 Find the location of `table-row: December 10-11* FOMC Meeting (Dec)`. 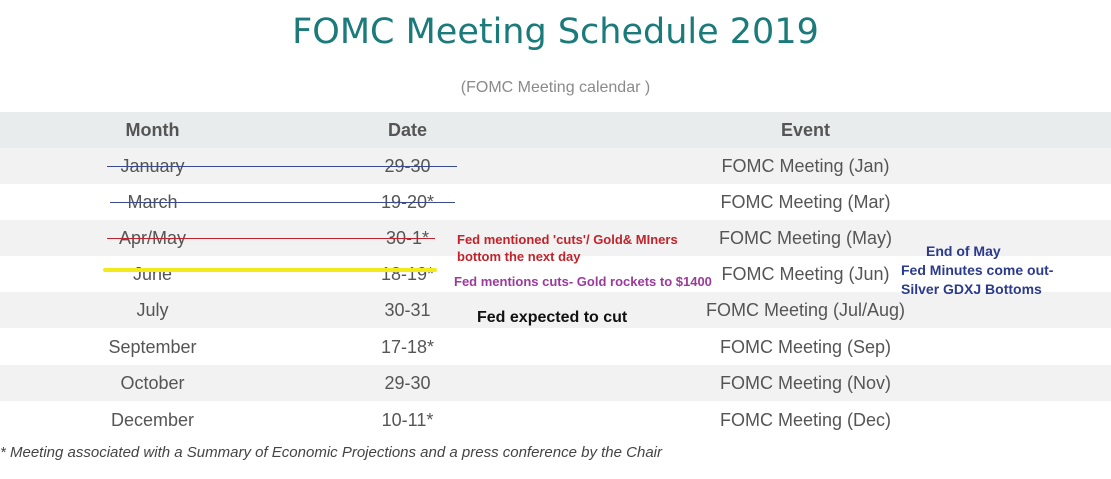

table-row: December 10-11* FOMC Meeting (Dec) is located at coordinates (555, 420).